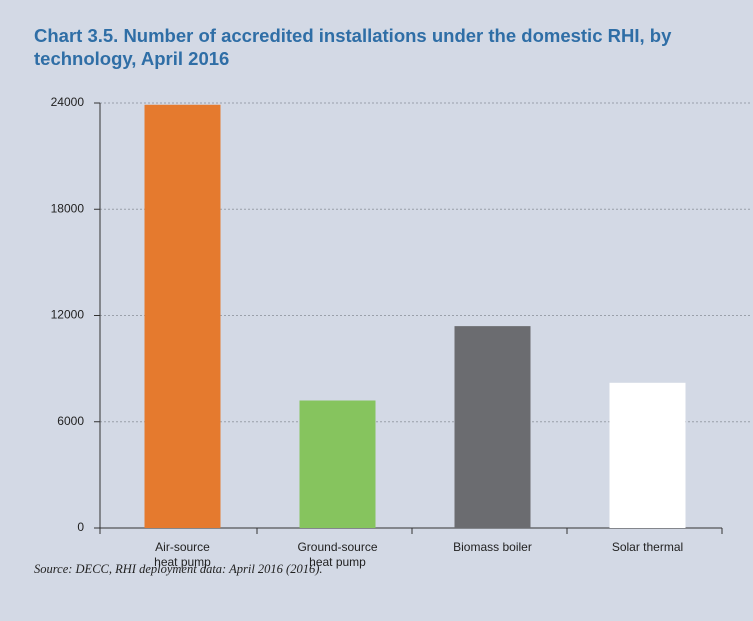 The image size is (753, 621). What do you see at coordinates (337, 554) in the screenshot?
I see `x-tick-label: Ground-source heat pump` at bounding box center [337, 554].